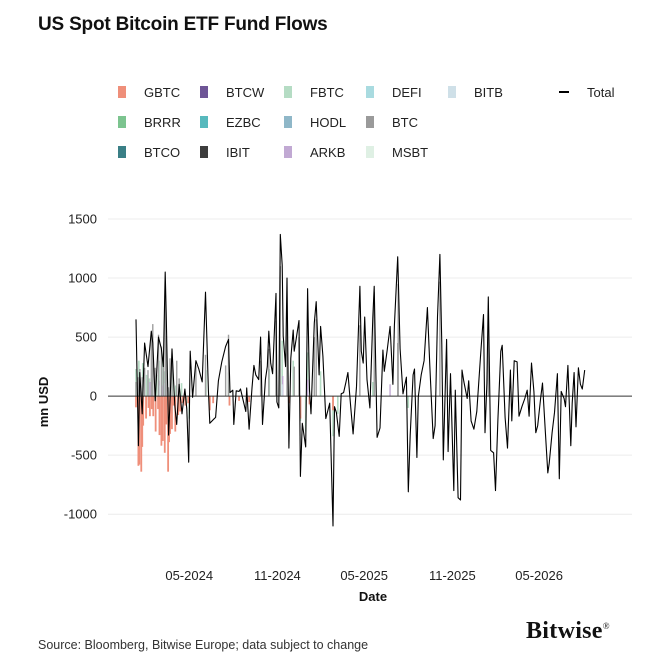 The width and height of the screenshot is (671, 671). I want to click on legend-swatch-btcw, so click(204, 92).